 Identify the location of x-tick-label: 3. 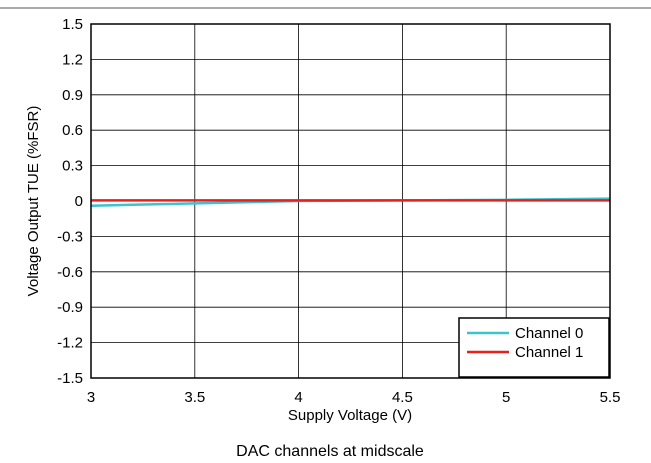
(91, 397).